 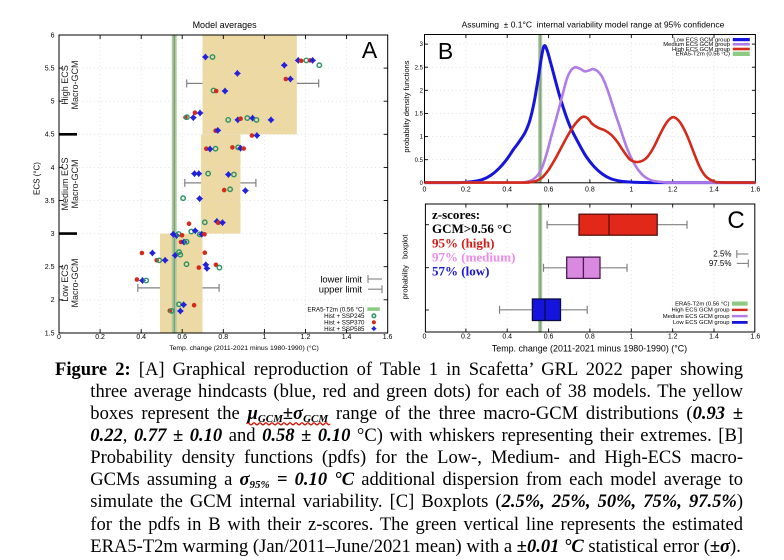 I want to click on svg-text: z-scores:, so click(x=456, y=214).